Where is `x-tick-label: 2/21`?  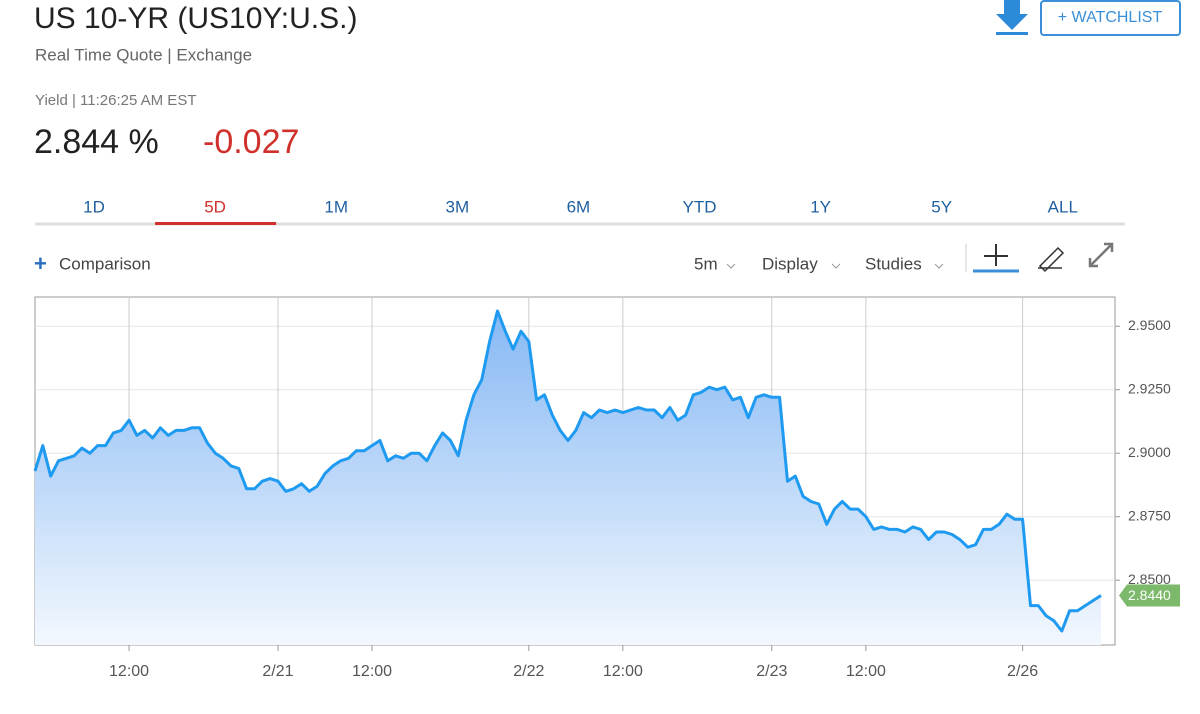
x-tick-label: 2/21 is located at coordinates (277, 671).